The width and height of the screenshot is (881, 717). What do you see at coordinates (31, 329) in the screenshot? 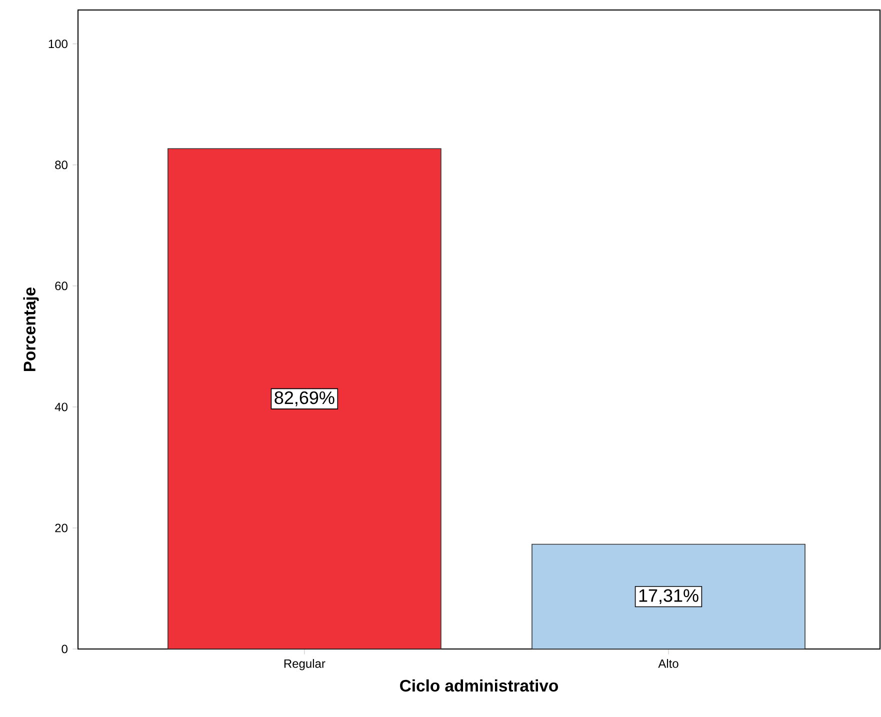
I see `y-axis-title: Porcentaje` at bounding box center [31, 329].